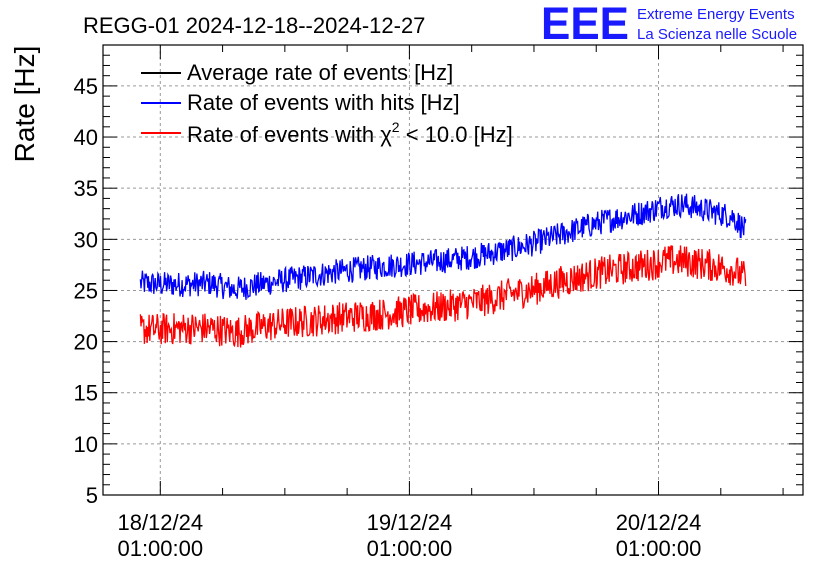 The width and height of the screenshot is (836, 572). I want to click on y-tick-label: 40, so click(86, 137).